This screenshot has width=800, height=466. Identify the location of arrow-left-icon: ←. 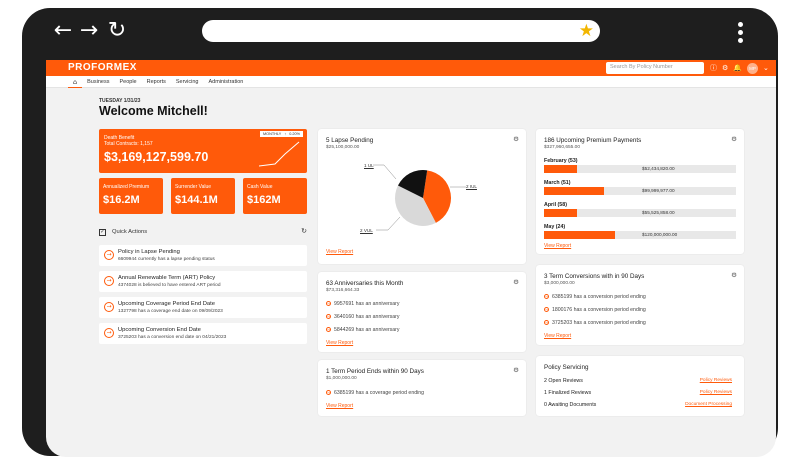
(63, 30).